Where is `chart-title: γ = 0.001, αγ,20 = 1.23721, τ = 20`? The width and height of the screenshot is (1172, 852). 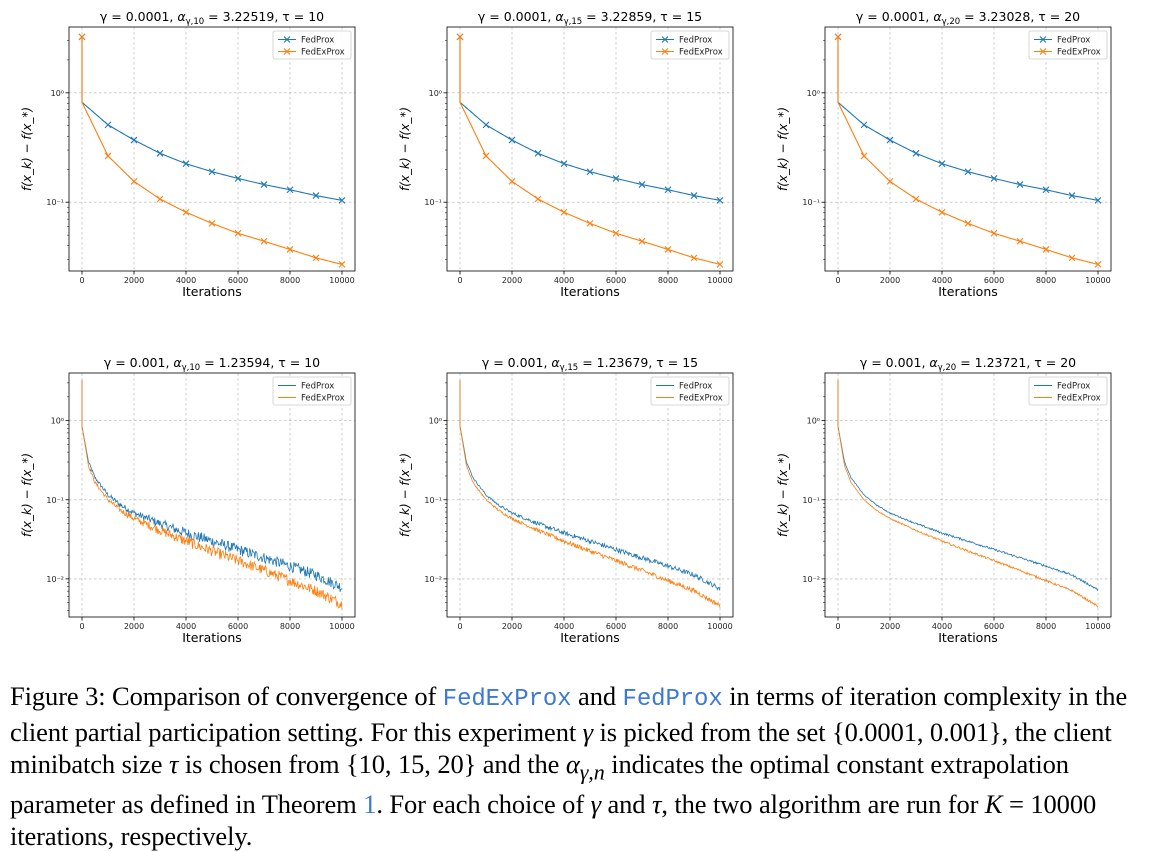 chart-title: γ = 0.001, αγ,20 = 1.23721, τ = 20 is located at coordinates (968, 364).